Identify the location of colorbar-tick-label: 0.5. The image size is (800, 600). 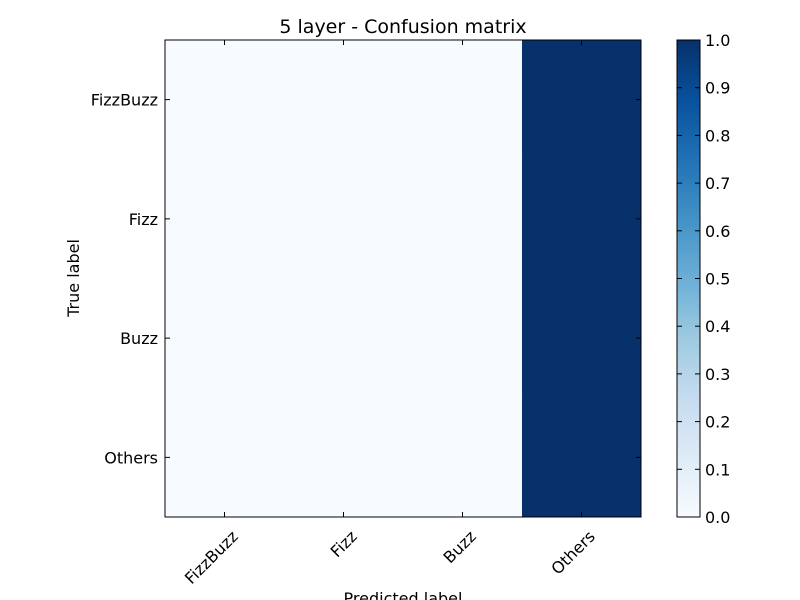
(717, 279).